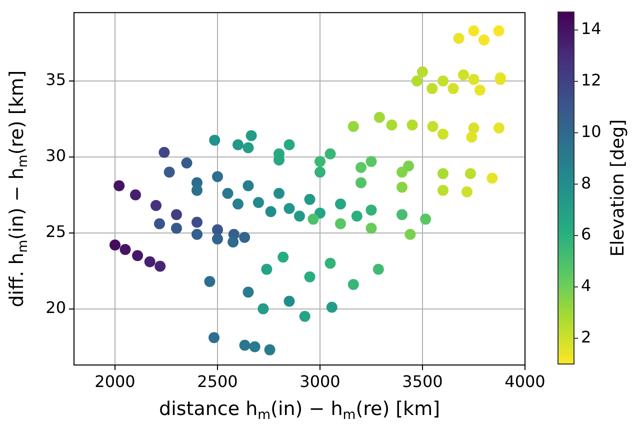 The width and height of the screenshot is (632, 425). What do you see at coordinates (591, 80) in the screenshot?
I see `color-bar-label: 12` at bounding box center [591, 80].